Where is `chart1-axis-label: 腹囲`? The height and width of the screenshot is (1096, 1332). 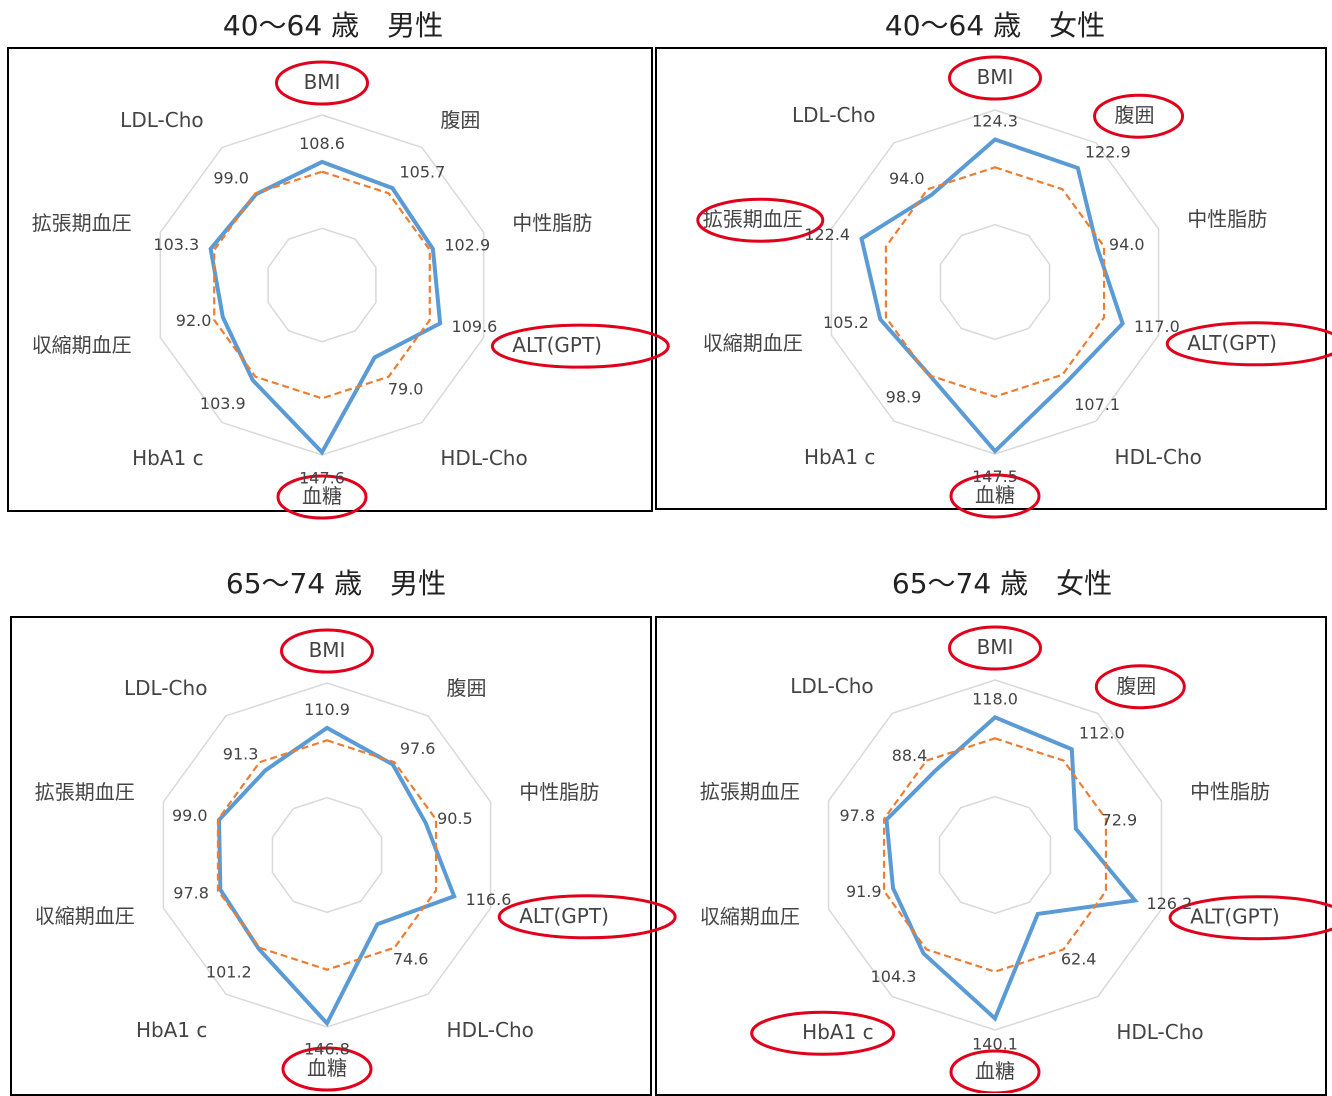 chart1-axis-label: 腹囲 is located at coordinates (460, 120).